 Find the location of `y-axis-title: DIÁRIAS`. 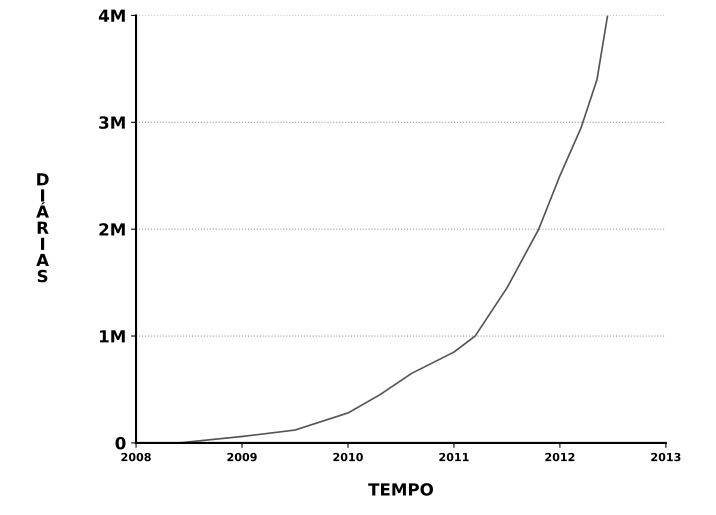

y-axis-title: DIÁRIAS is located at coordinates (42, 227).